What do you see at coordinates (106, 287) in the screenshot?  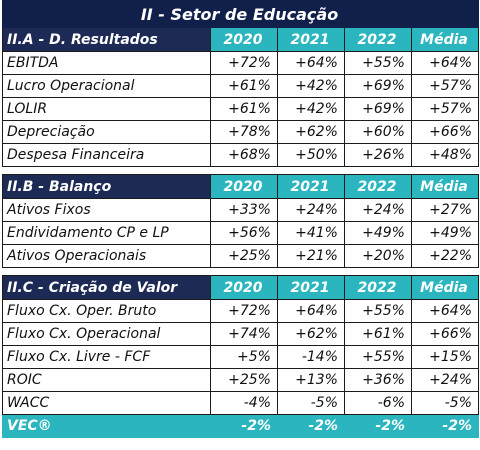 I see `section-title: II.C - Criação de Valor` at bounding box center [106, 287].